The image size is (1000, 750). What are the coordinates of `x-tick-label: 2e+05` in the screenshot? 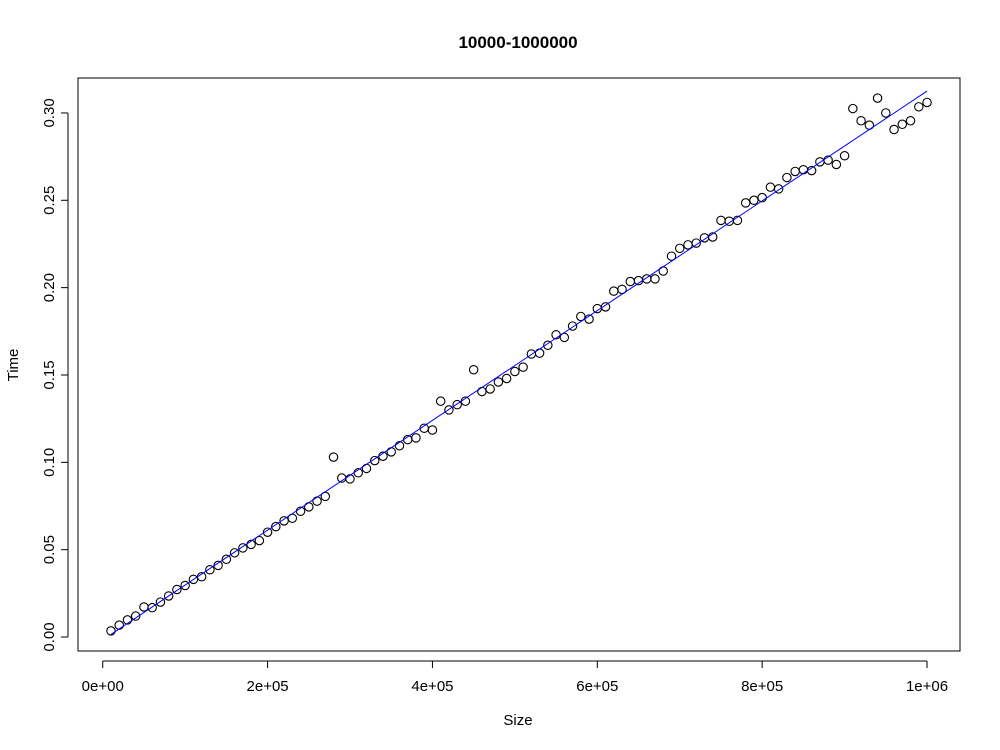 It's located at (268, 686).